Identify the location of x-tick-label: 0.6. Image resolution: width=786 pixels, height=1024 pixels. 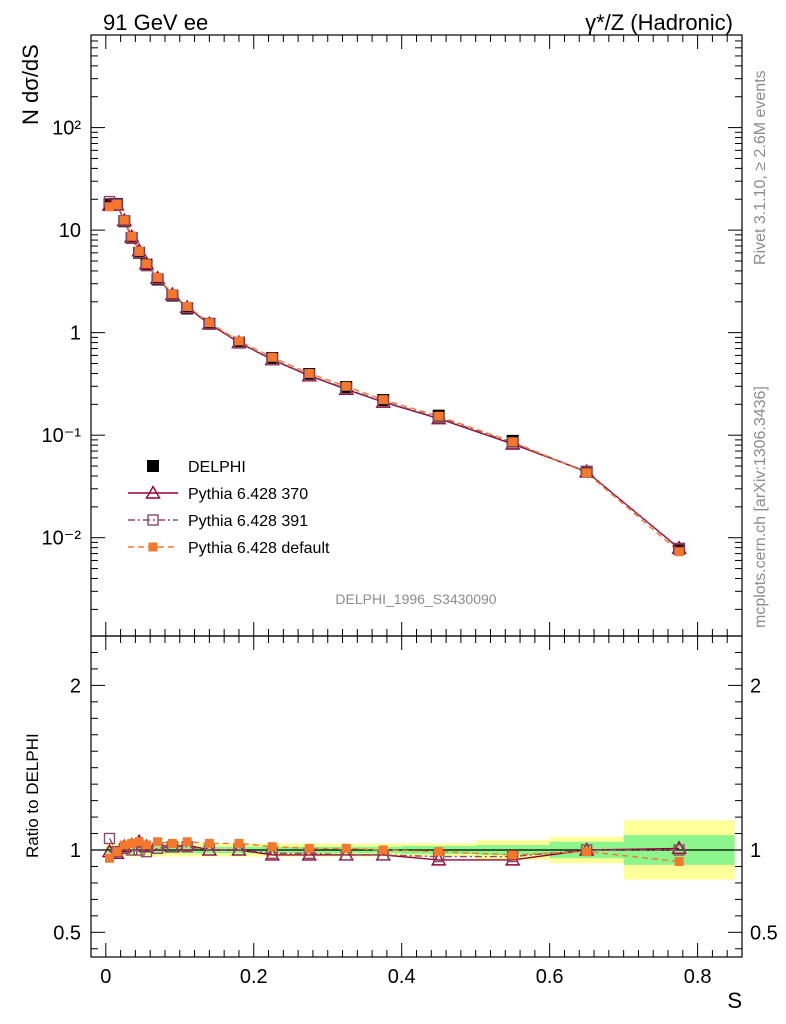
(550, 977).